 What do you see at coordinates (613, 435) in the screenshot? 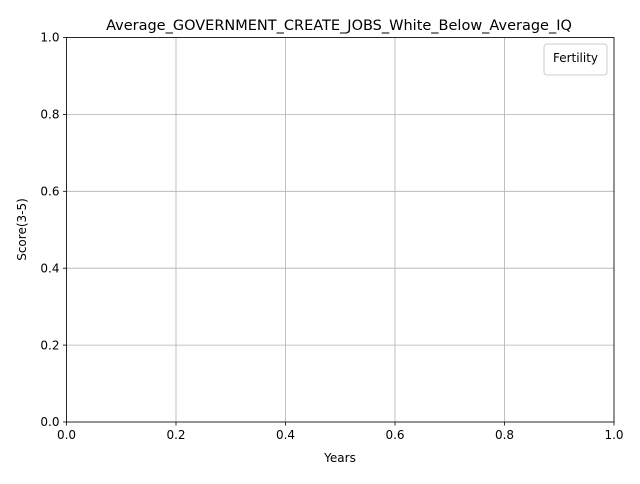
I see `x-tick-label: 1.0` at bounding box center [613, 435].